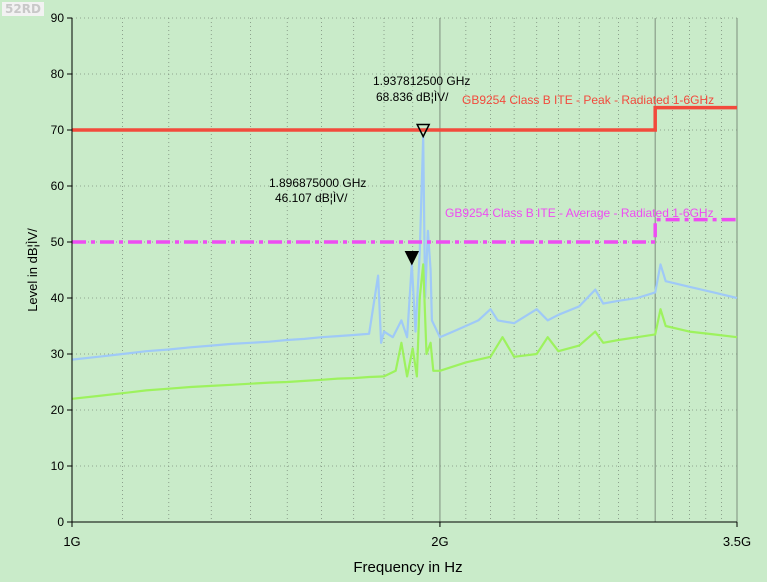 This screenshot has width=767, height=582. I want to click on marker-2-triangle, so click(412, 258).